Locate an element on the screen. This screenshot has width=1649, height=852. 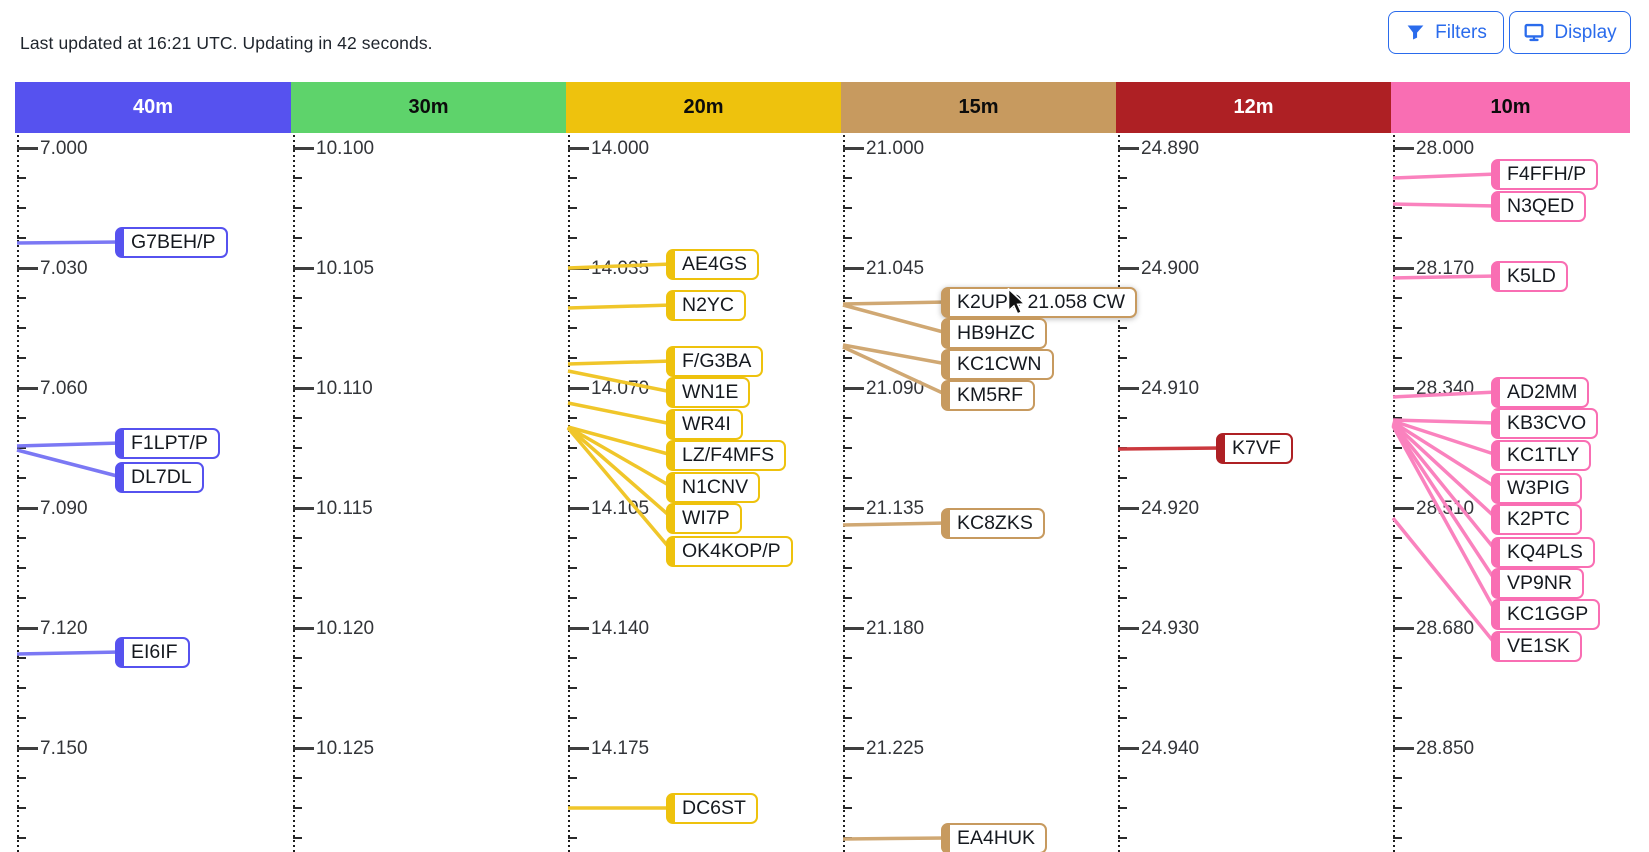
display-button: Display is located at coordinates (1570, 32).